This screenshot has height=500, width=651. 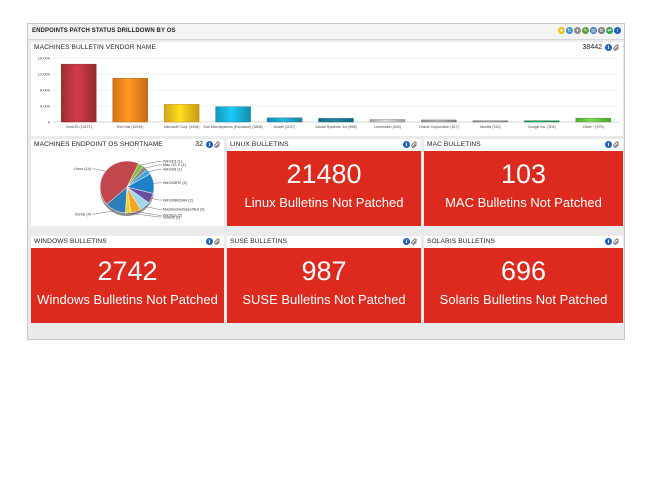 I want to click on x-tick-label: Other * (975), so click(x=593, y=127).